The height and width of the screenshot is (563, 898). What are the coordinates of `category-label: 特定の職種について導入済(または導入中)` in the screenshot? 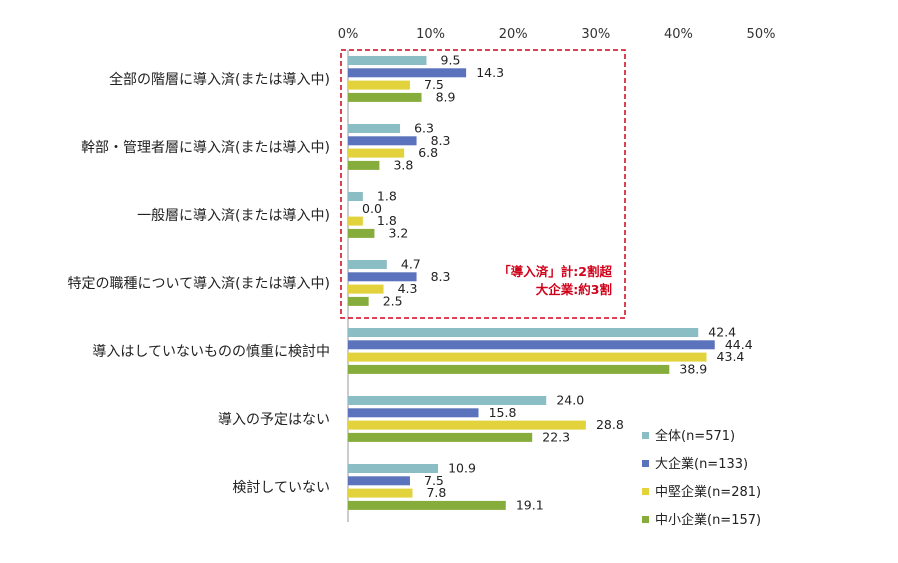 It's located at (198, 284).